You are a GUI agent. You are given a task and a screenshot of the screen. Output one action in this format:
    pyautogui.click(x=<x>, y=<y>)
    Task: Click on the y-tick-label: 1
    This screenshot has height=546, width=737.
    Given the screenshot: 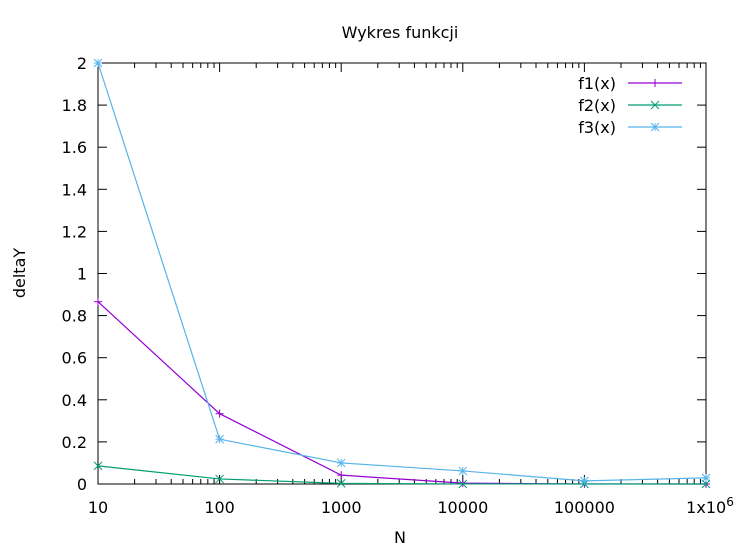 What is the action you would take?
    pyautogui.click(x=82, y=274)
    